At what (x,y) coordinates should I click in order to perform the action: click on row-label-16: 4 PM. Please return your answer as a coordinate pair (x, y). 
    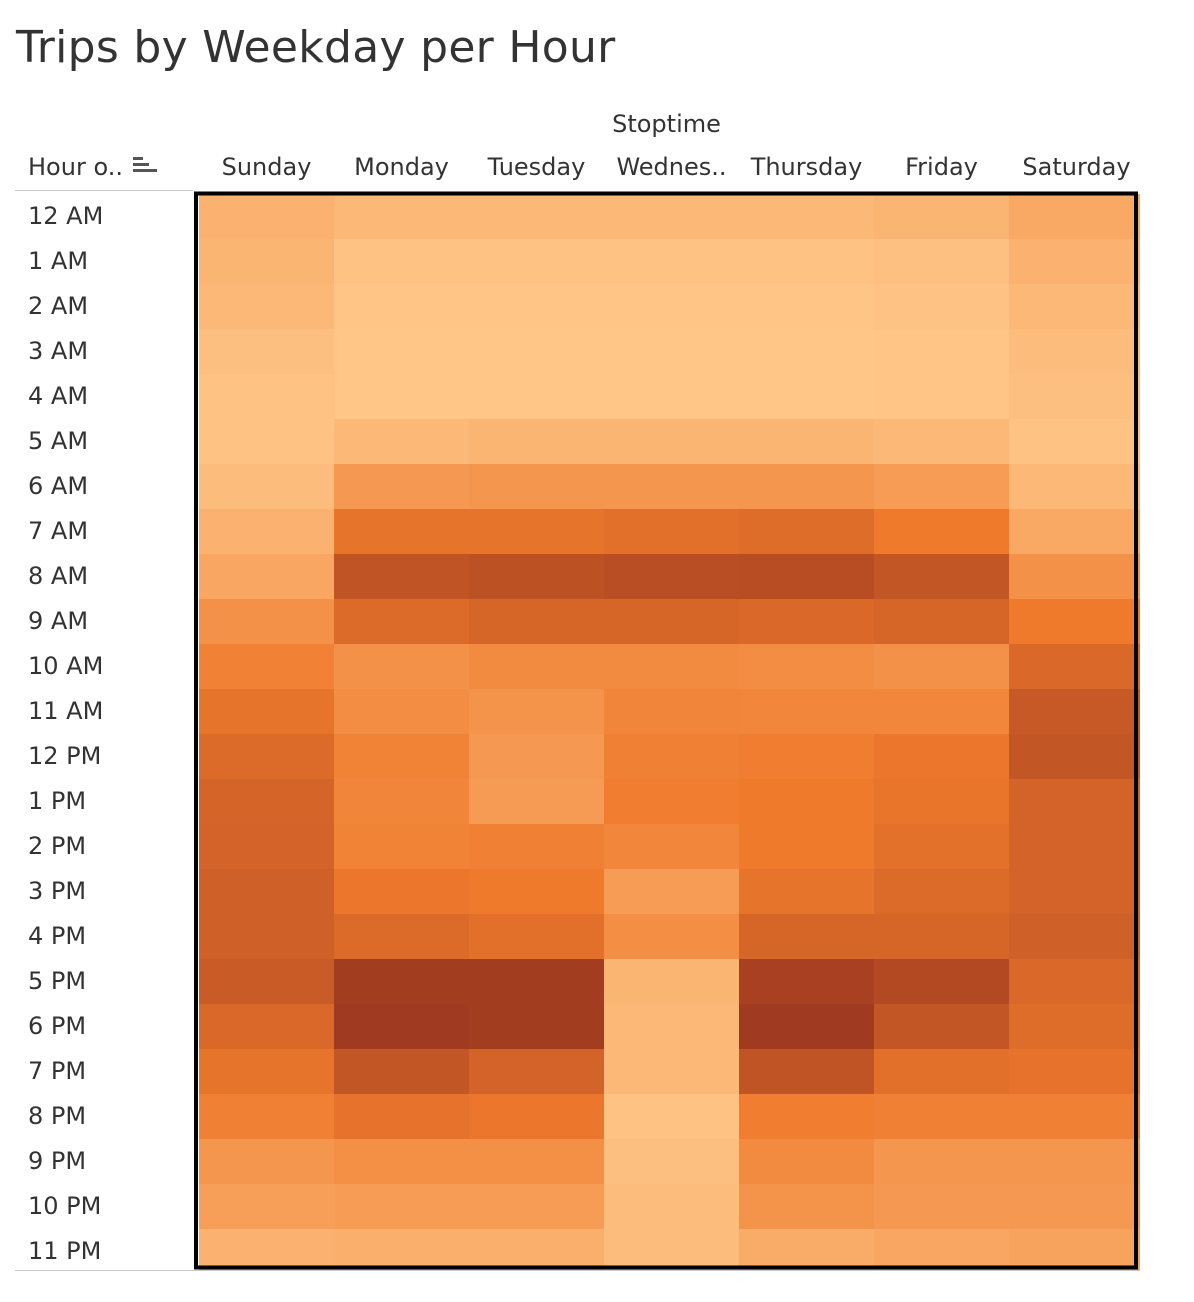
    Looking at the image, I should click on (57, 936).